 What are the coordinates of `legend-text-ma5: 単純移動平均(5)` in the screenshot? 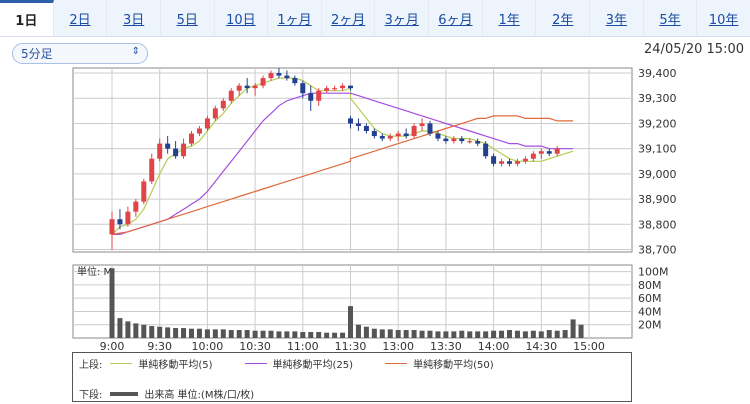 It's located at (175, 365).